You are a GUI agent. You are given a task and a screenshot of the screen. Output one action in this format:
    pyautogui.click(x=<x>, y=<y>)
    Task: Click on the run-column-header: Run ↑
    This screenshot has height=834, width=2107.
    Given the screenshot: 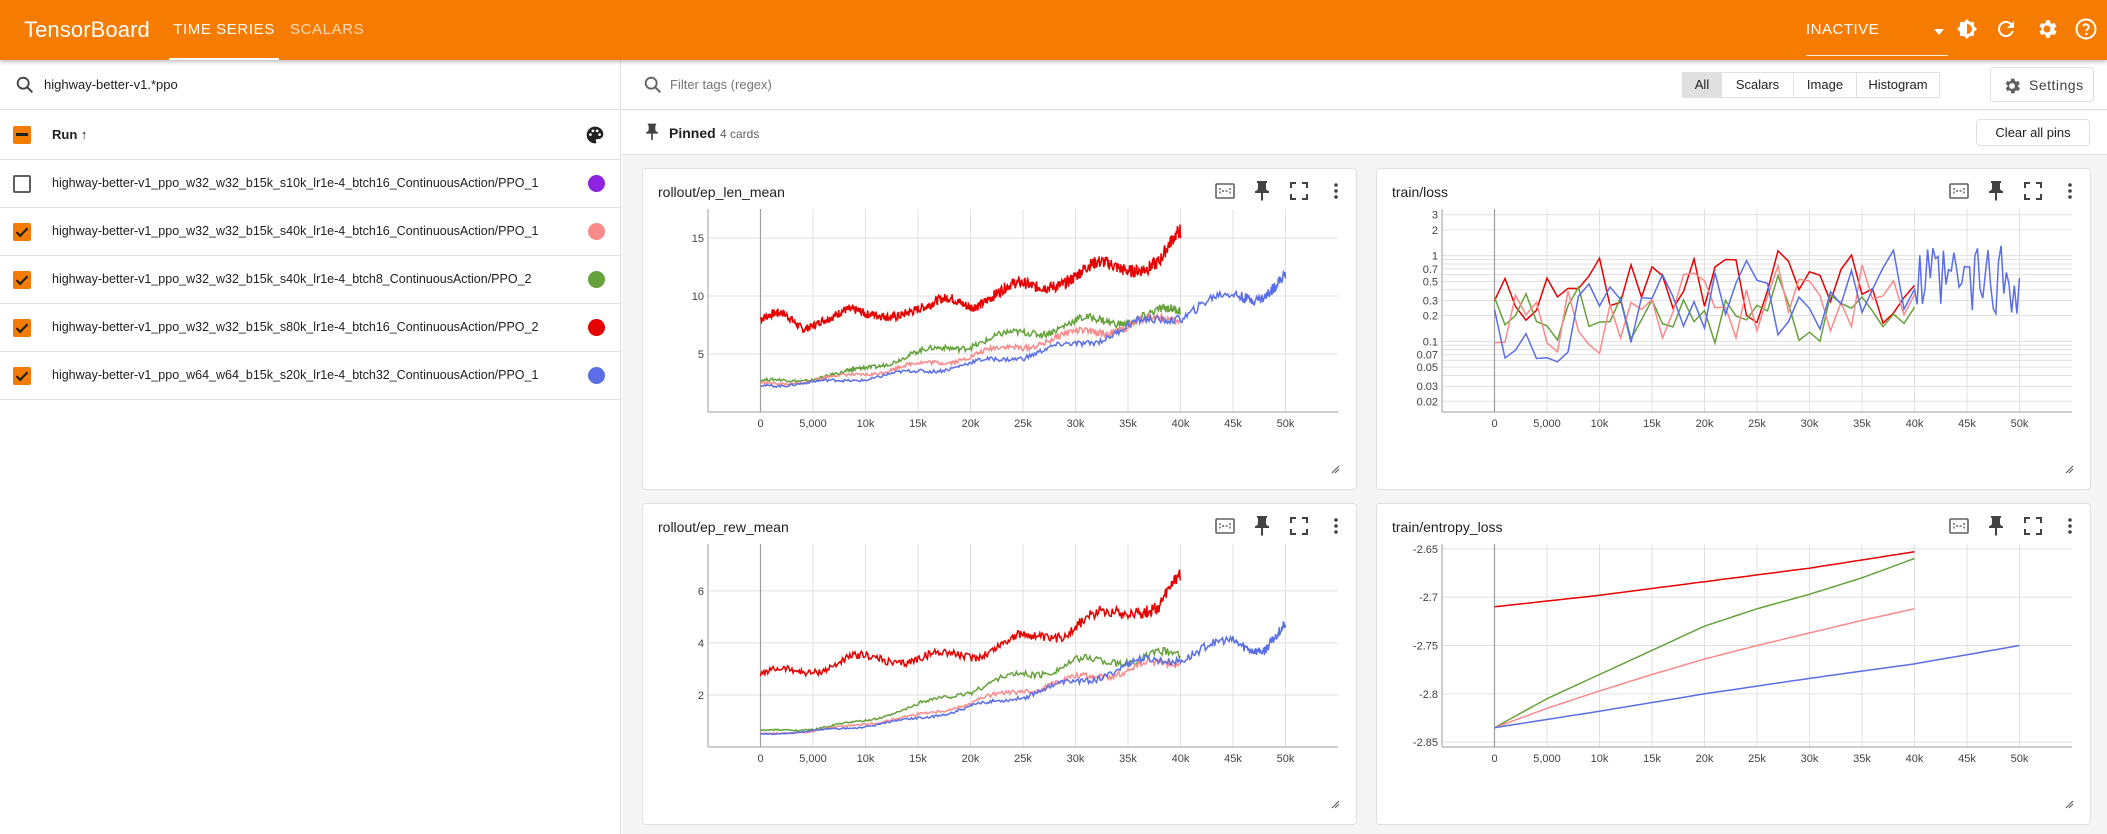 What is the action you would take?
    pyautogui.click(x=70, y=134)
    